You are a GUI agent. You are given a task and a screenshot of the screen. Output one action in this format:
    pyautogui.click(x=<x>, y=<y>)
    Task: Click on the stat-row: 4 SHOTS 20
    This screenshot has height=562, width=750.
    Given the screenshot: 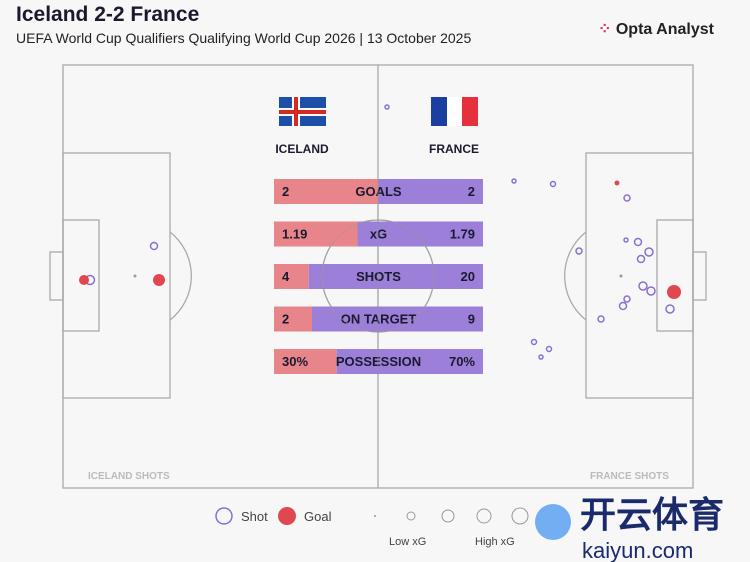 What is the action you would take?
    pyautogui.click(x=378, y=276)
    